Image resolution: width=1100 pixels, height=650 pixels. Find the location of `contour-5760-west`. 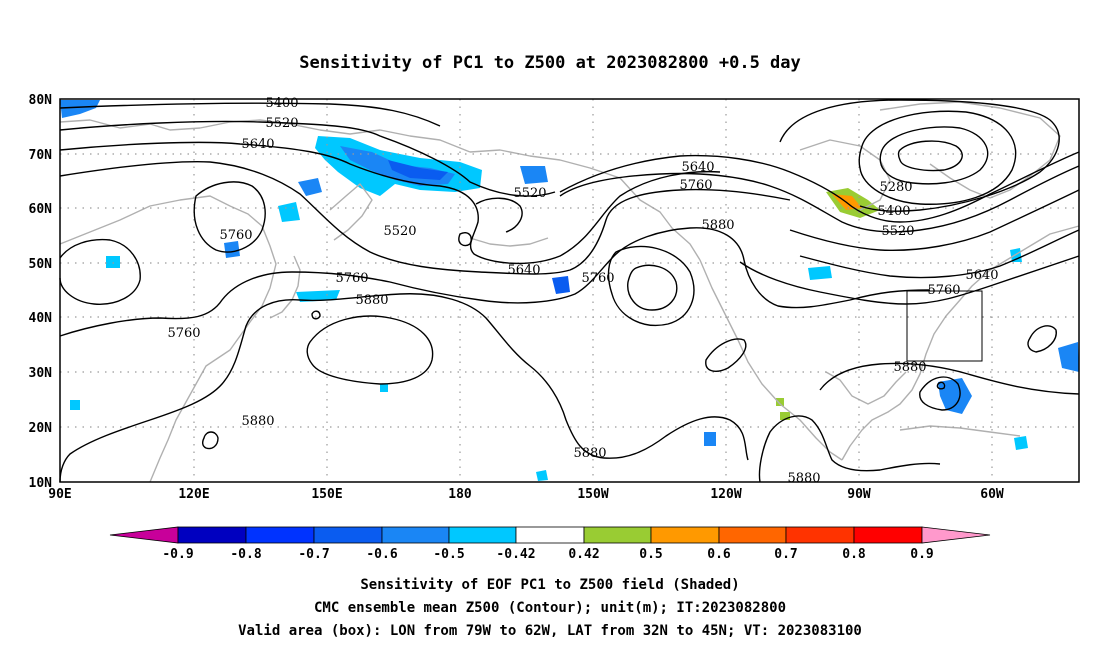

contour-5760-west is located at coordinates (495, 282).